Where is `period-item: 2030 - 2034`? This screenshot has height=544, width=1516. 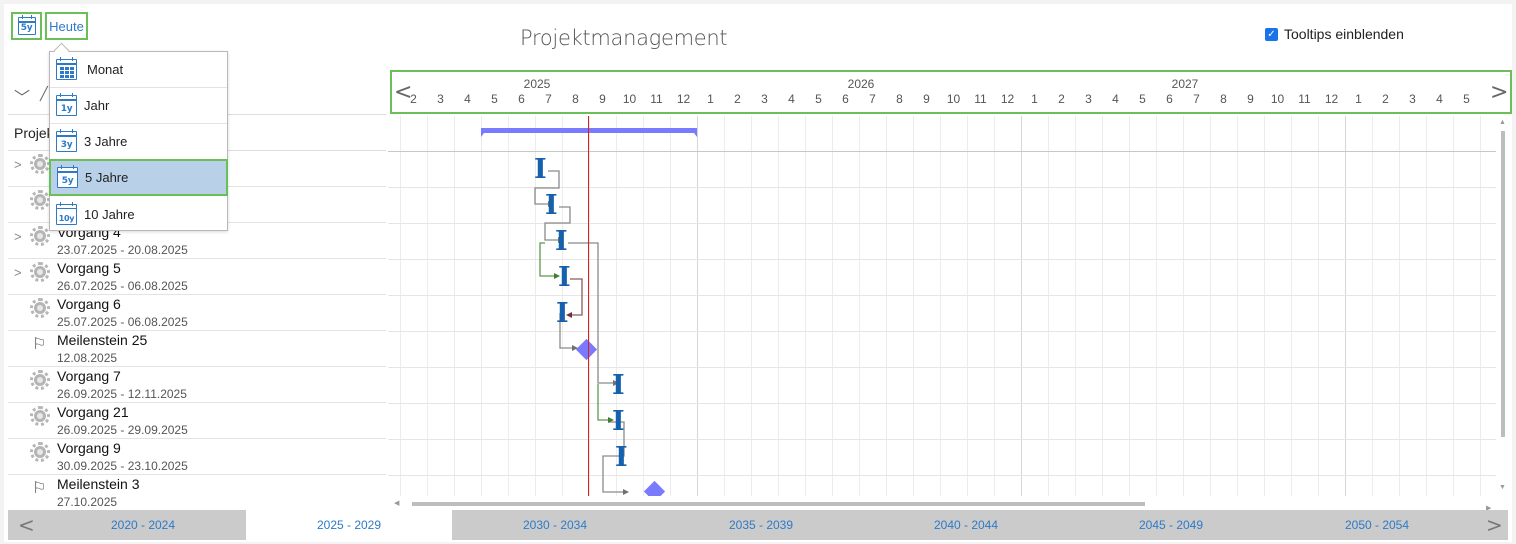 period-item: 2030 - 2034 is located at coordinates (555, 525).